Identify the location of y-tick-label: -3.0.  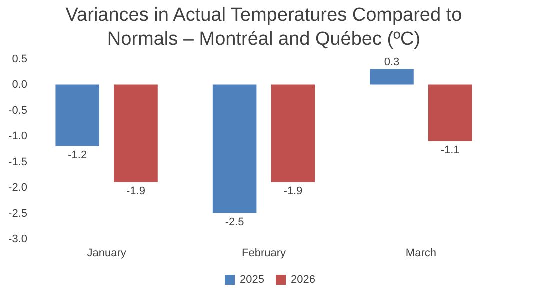
(18, 240).